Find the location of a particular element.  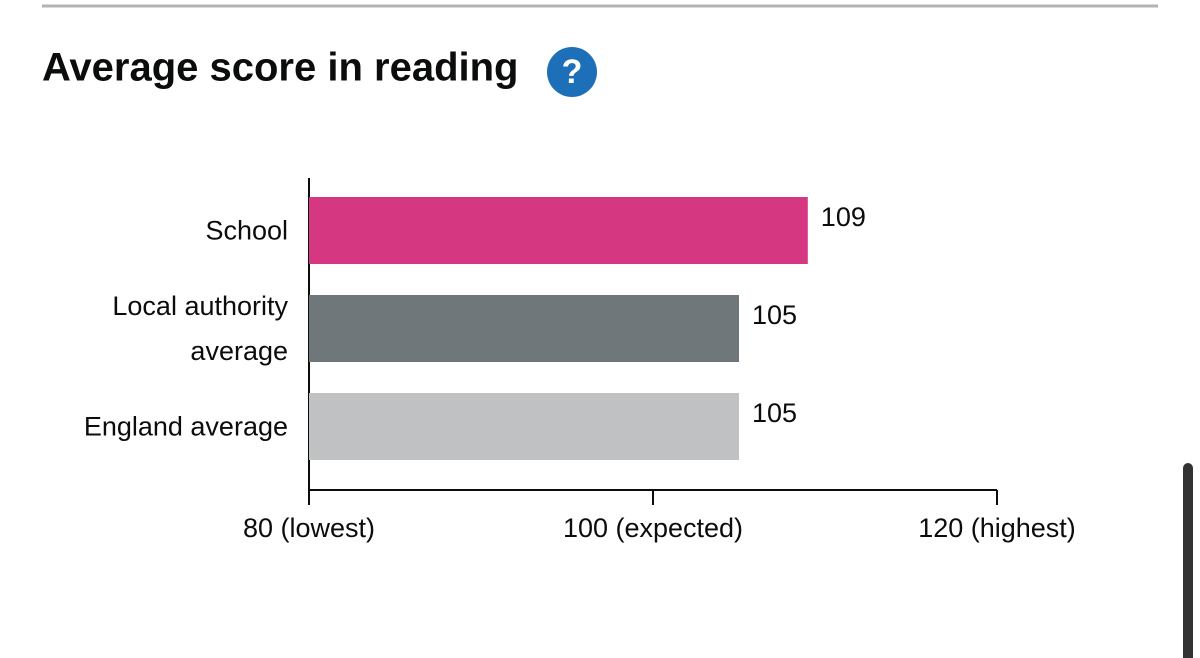

x-tick-label: 80 (lowest) is located at coordinates (309, 528).